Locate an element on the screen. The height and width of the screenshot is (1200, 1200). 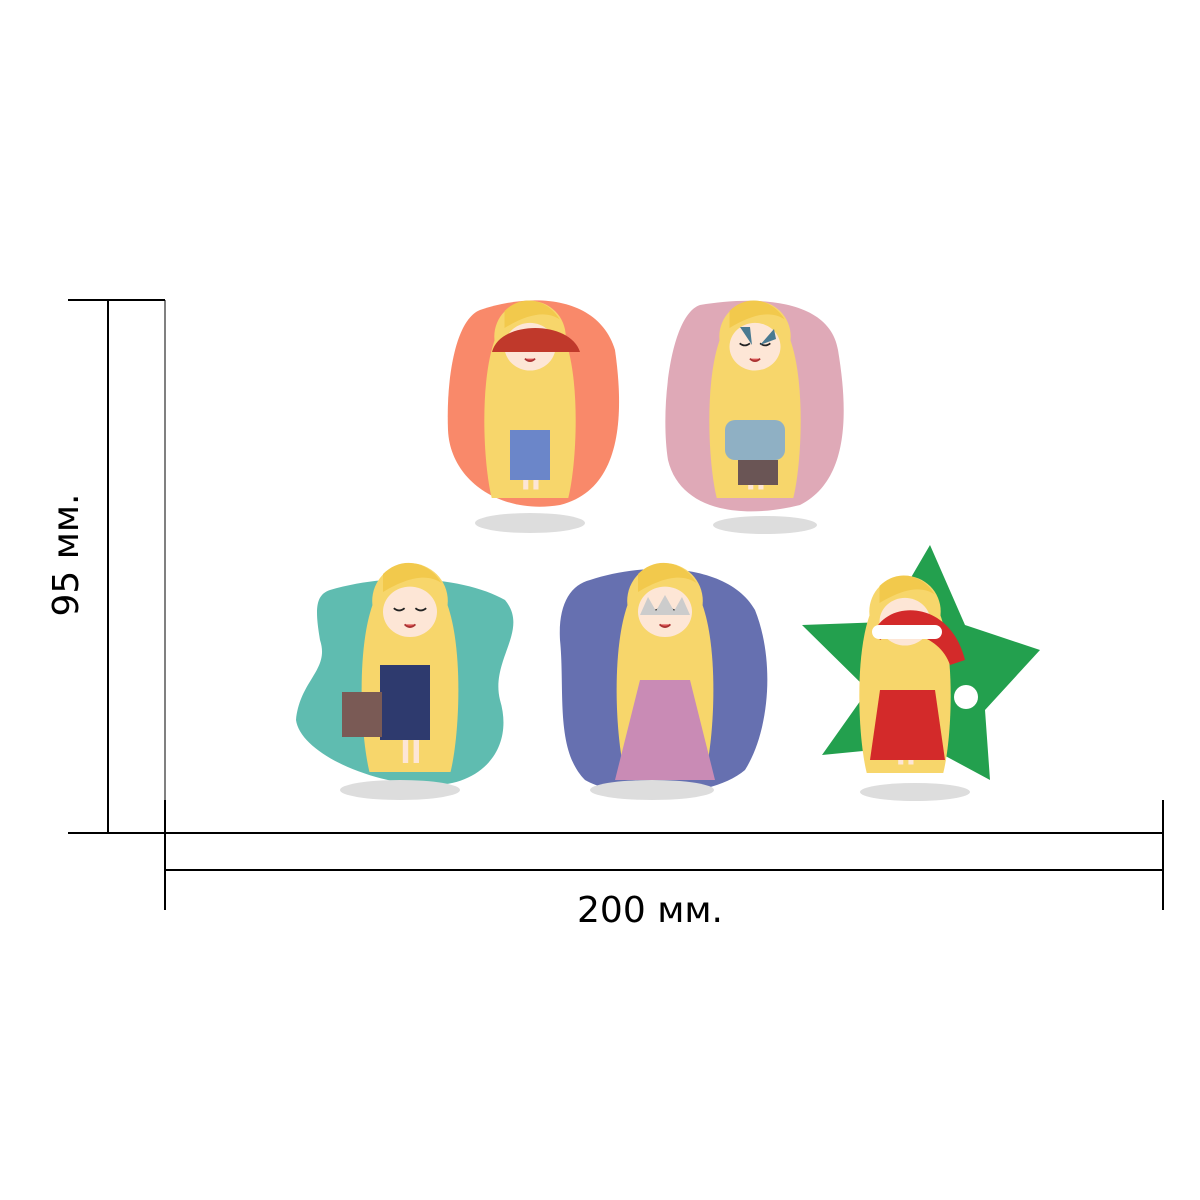
height-label: 95 мм. is located at coordinates (66, 554).